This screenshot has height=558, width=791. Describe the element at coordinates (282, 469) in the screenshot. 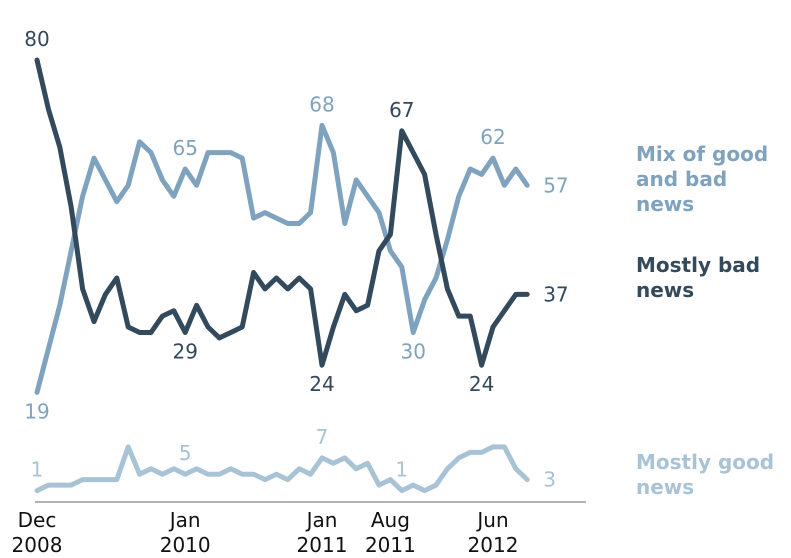

I see `series-line-mostly-good-news` at that location.